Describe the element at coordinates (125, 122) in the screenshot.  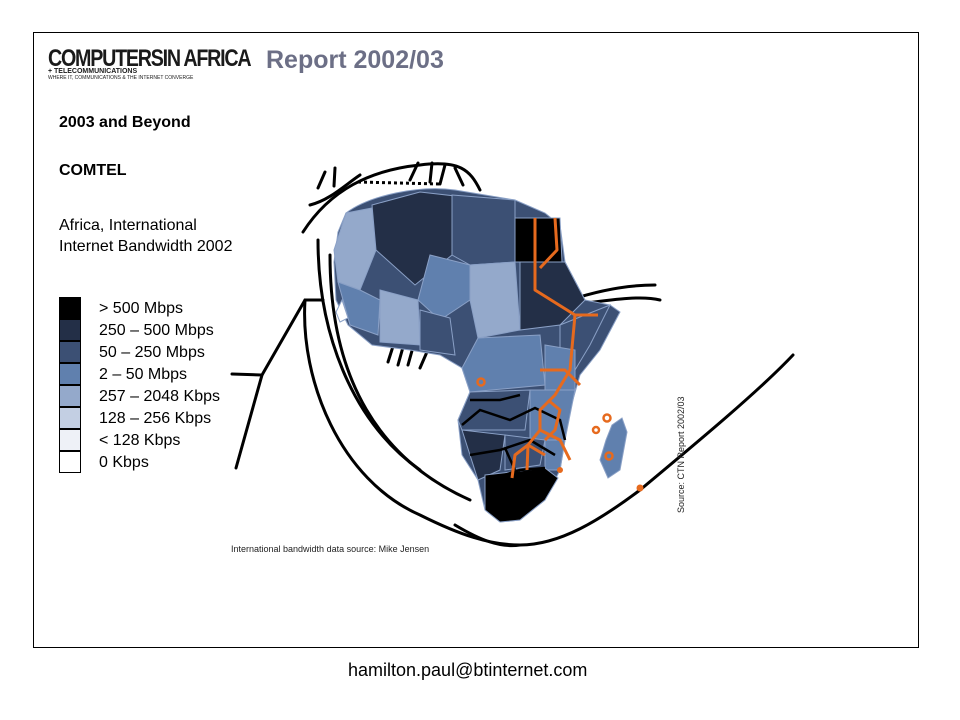
I see `heading-2003-beyond: 2003 and Beyond` at that location.